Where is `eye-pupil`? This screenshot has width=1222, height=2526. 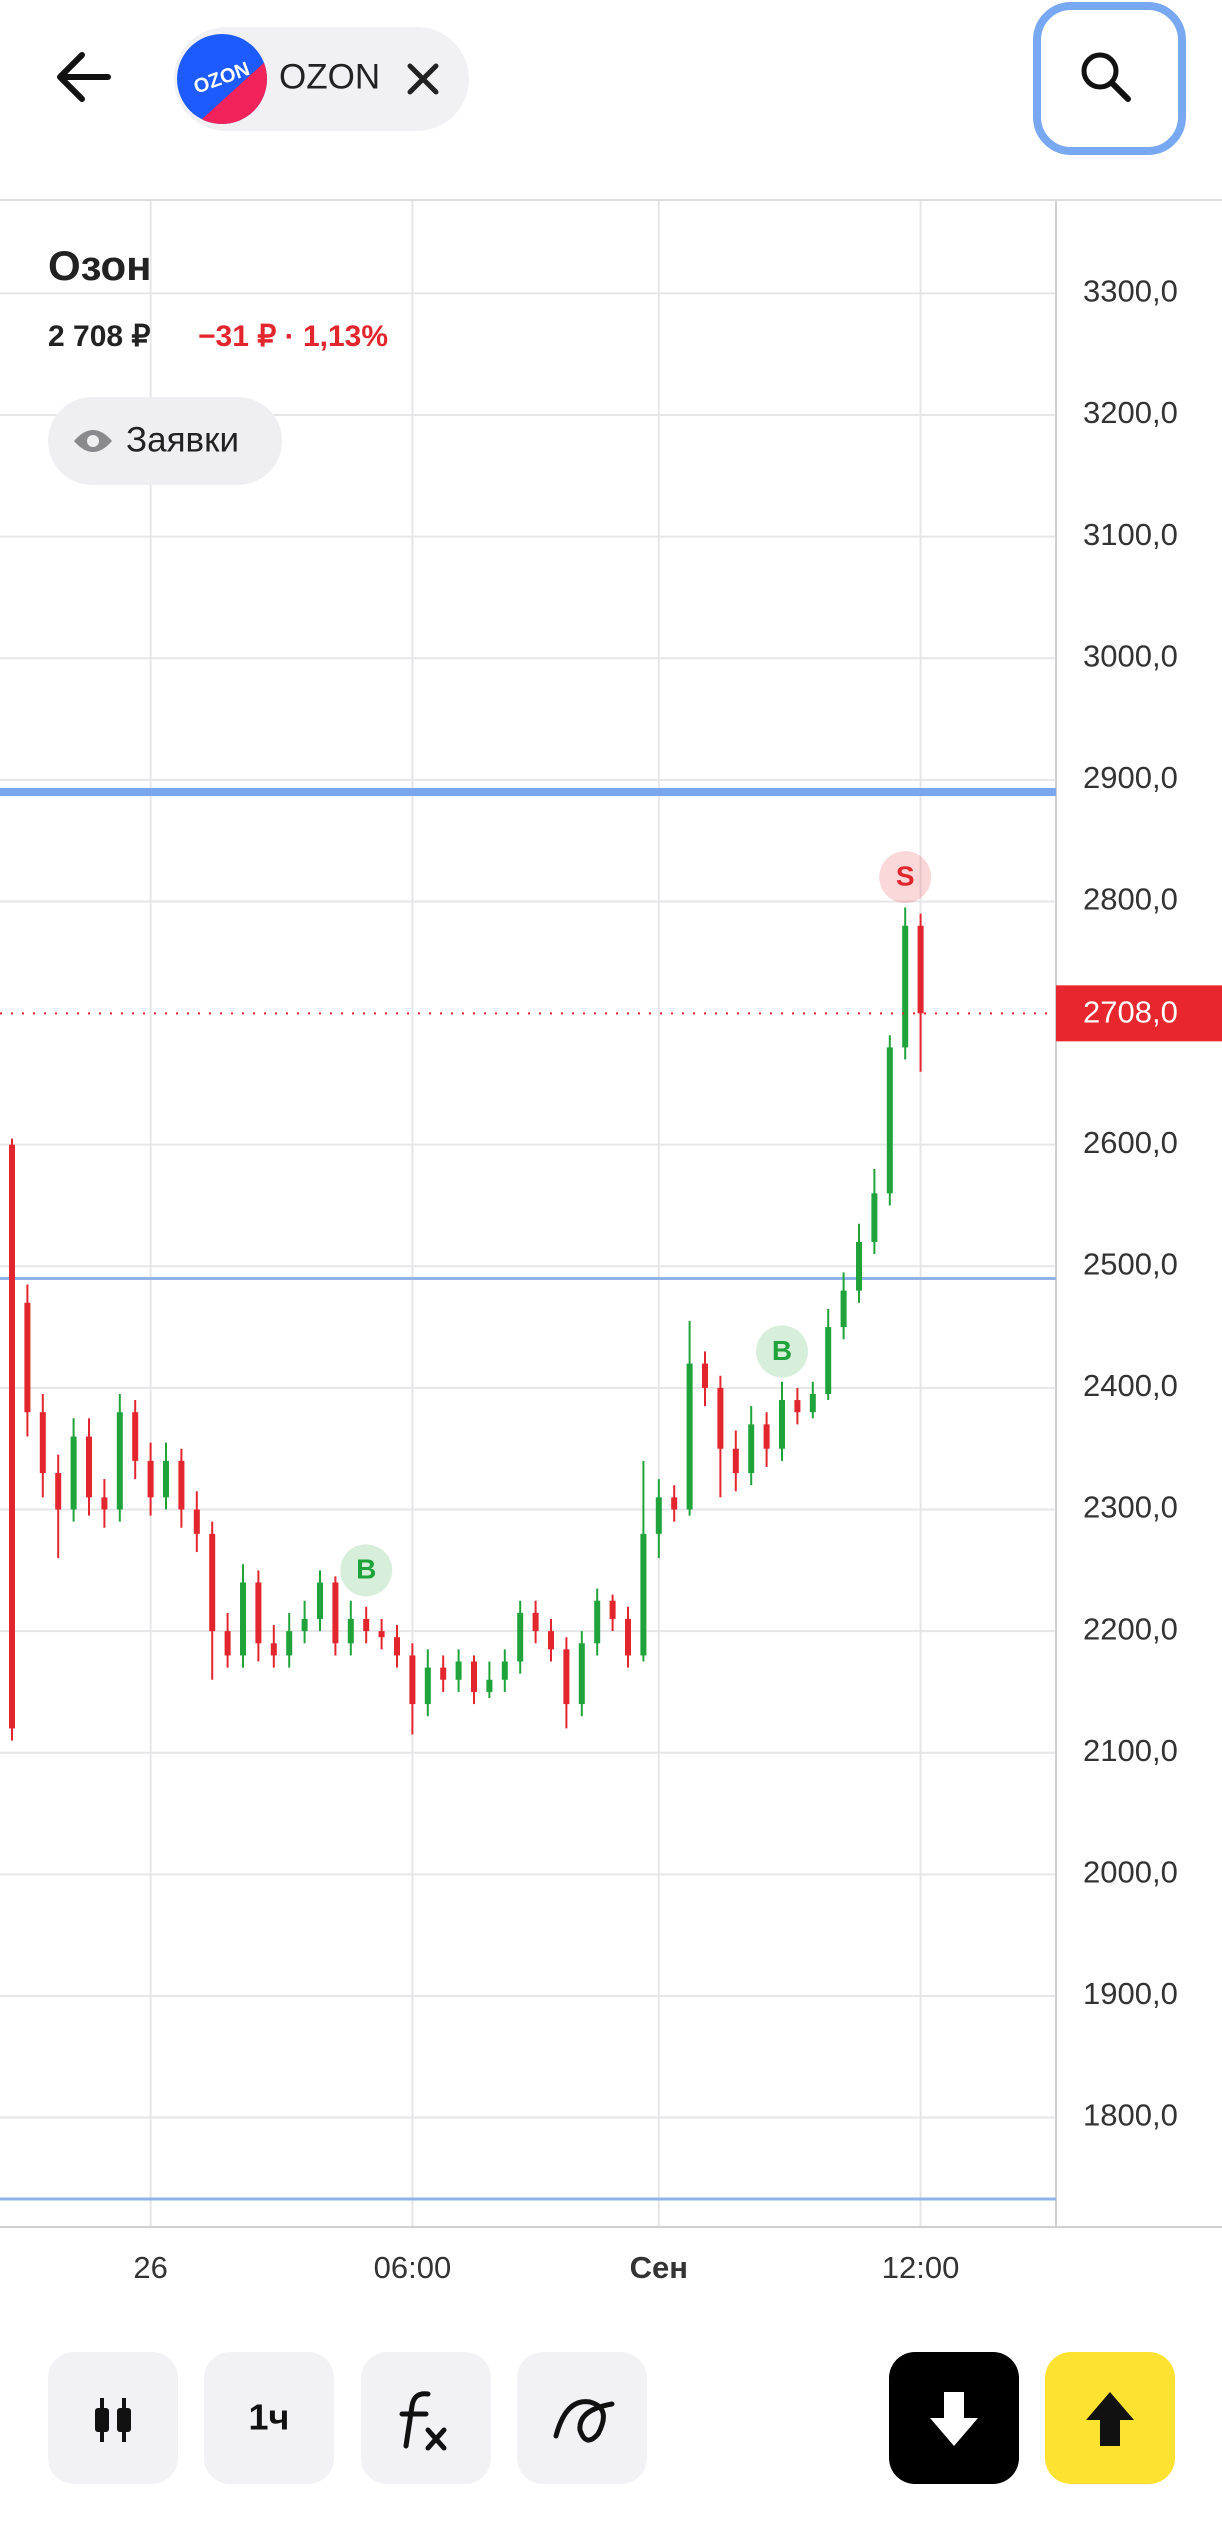 eye-pupil is located at coordinates (93, 441).